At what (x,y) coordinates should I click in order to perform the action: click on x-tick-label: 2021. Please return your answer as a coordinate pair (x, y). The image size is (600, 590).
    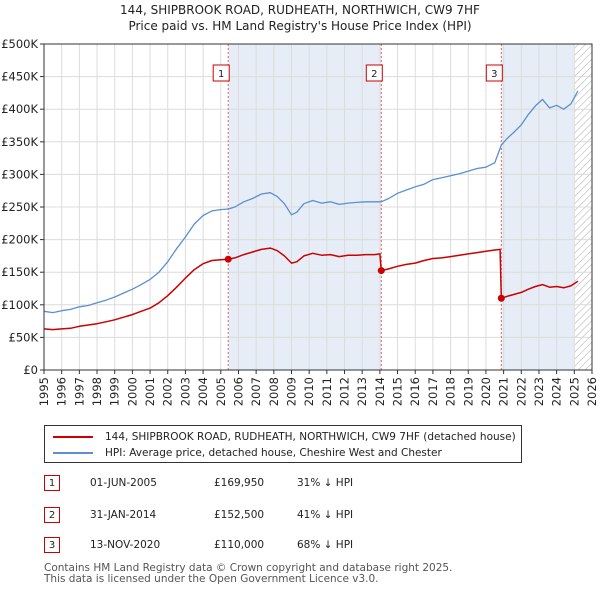
    Looking at the image, I should click on (504, 391).